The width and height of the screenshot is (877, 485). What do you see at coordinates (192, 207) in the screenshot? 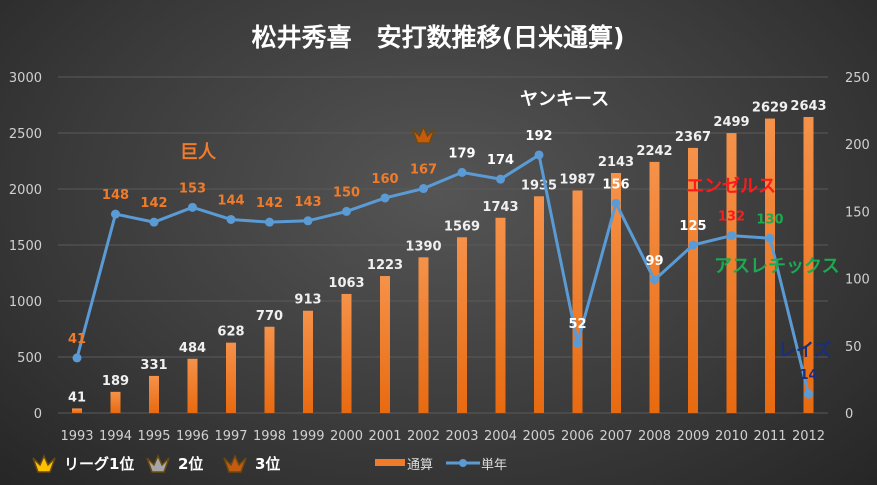
I see `line-point-1996` at bounding box center [192, 207].